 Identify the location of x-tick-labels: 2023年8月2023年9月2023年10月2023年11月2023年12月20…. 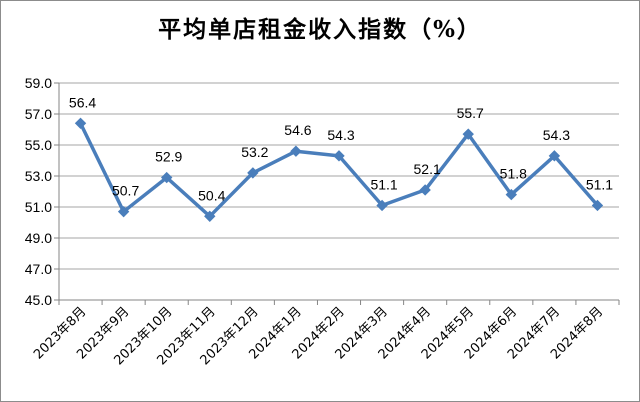
(318, 336).